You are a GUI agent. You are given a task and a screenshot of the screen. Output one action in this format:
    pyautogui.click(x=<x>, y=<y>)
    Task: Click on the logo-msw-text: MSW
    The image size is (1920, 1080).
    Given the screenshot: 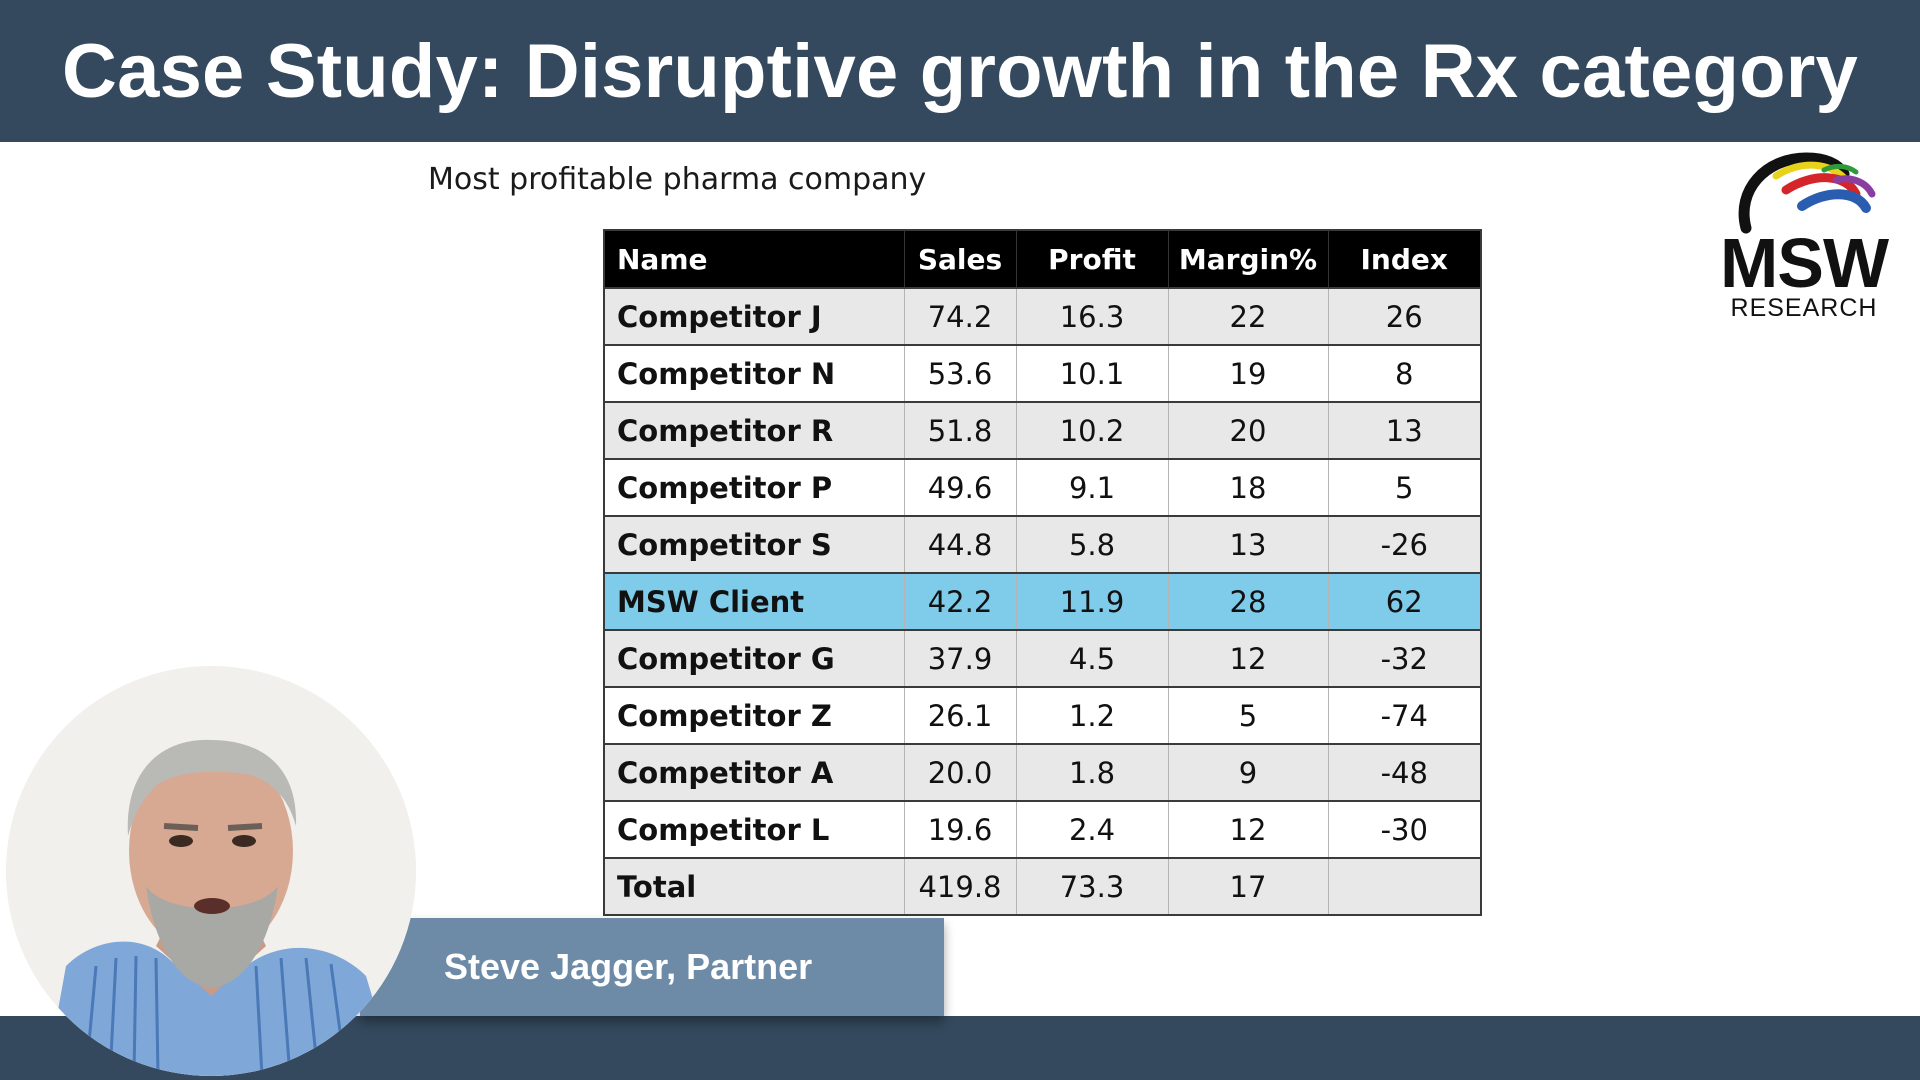 What is the action you would take?
    pyautogui.click(x=1804, y=263)
    